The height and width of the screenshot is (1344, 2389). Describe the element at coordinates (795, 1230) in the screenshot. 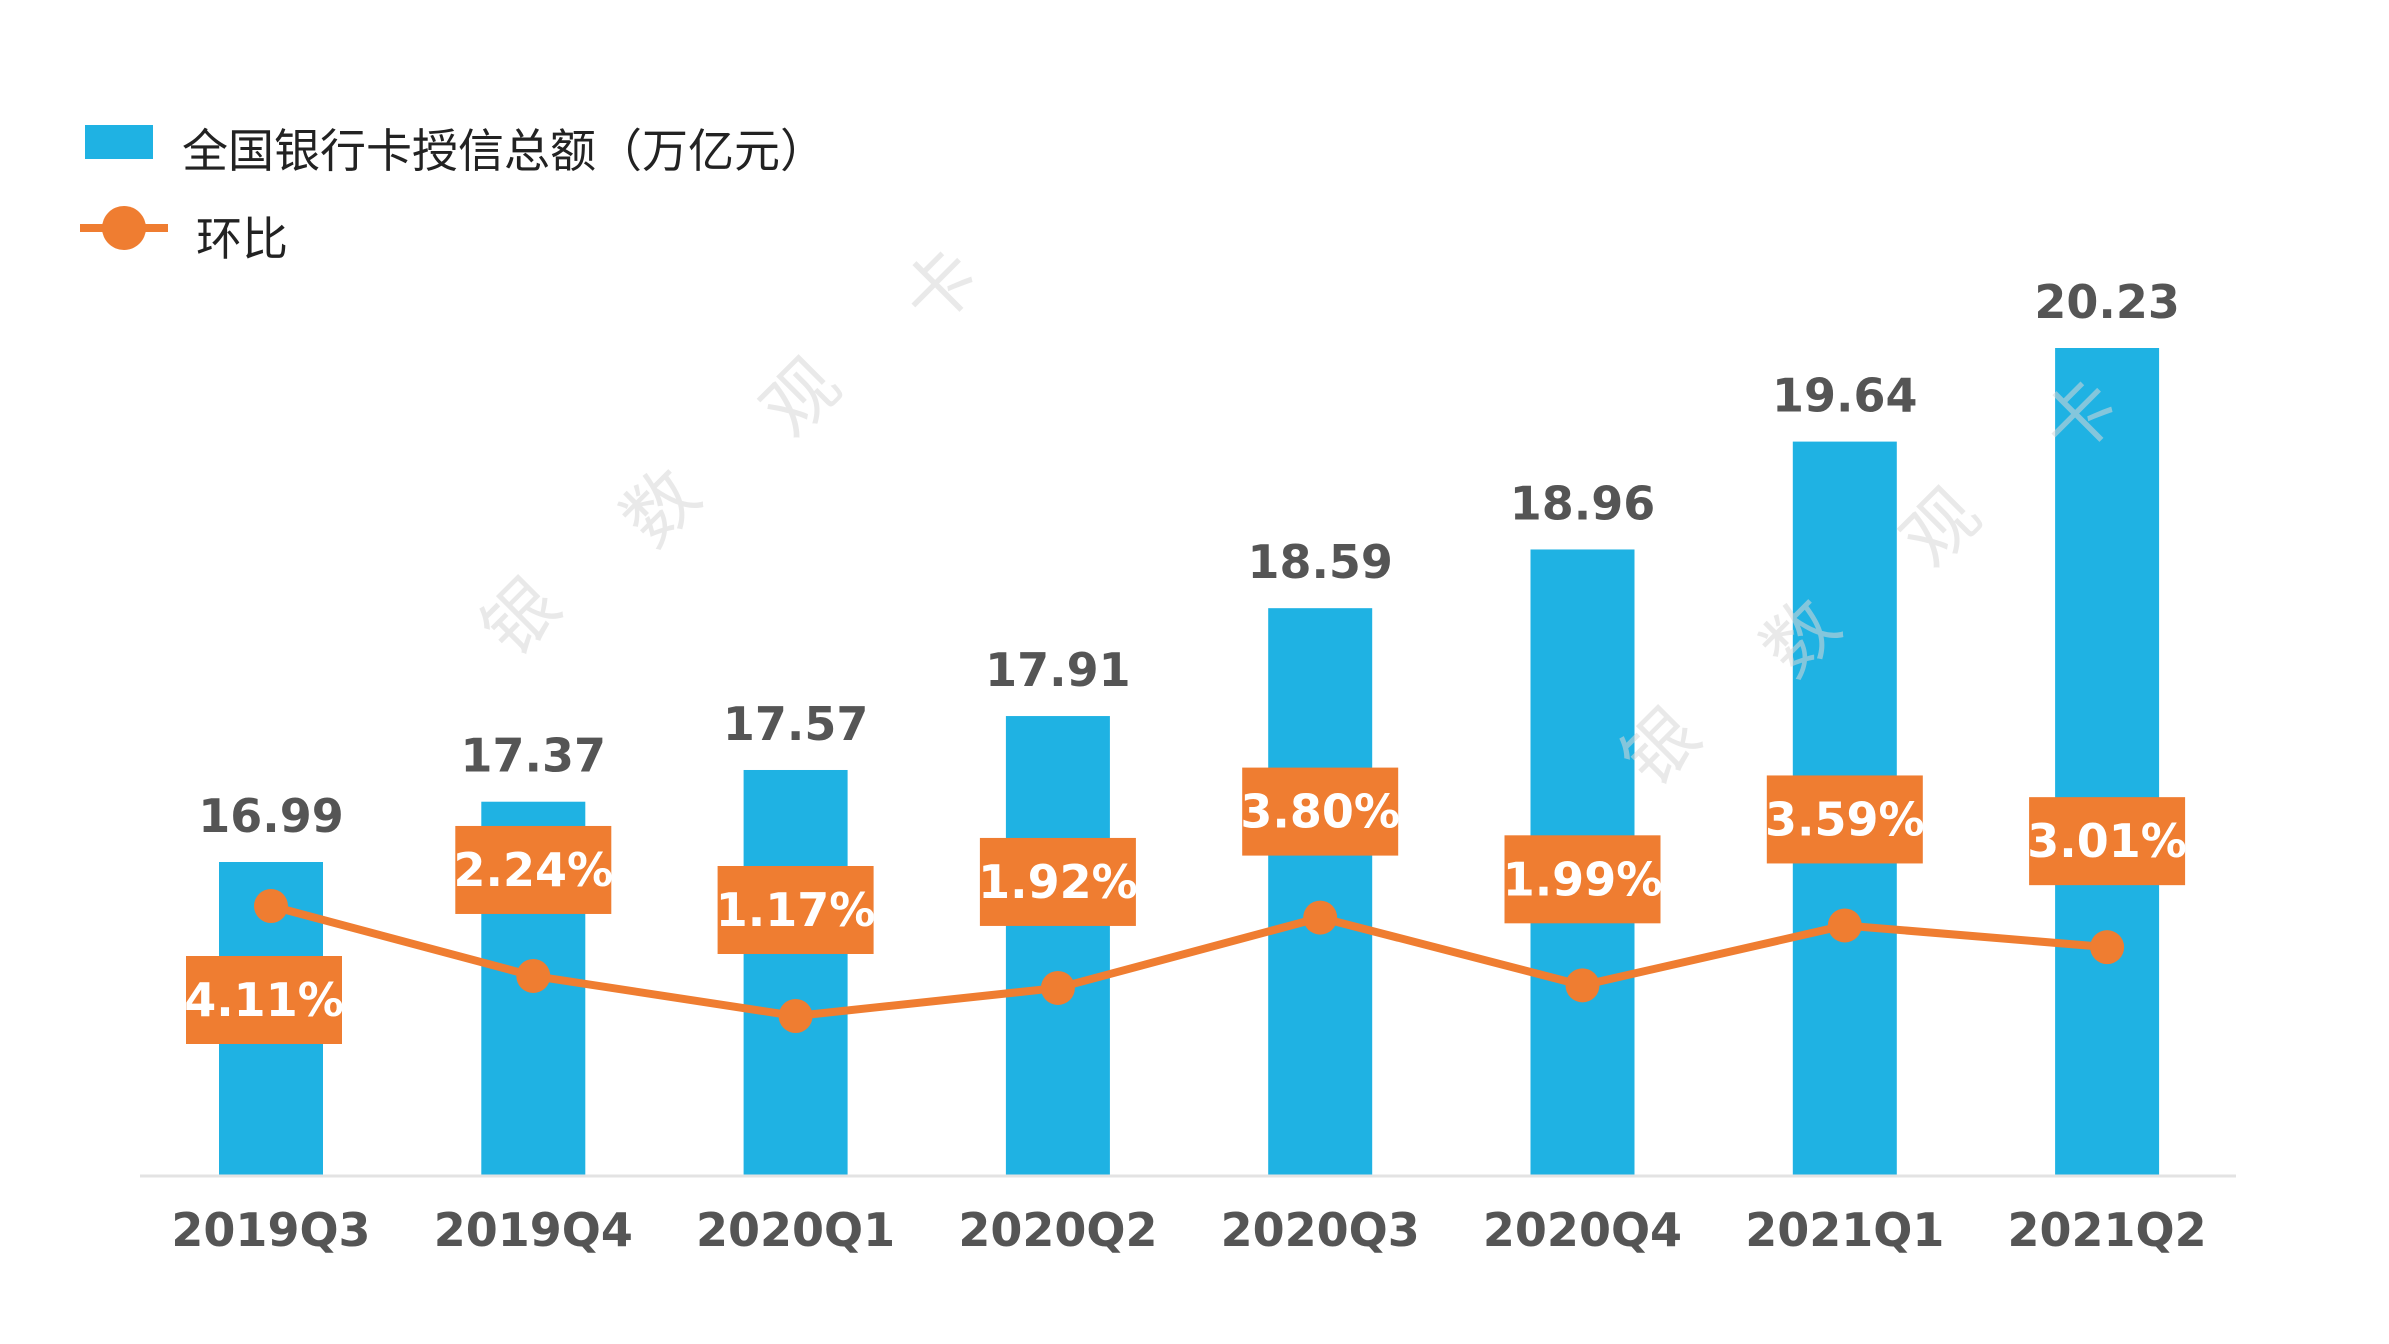

I see `x-tick-label: 2020Q1` at that location.